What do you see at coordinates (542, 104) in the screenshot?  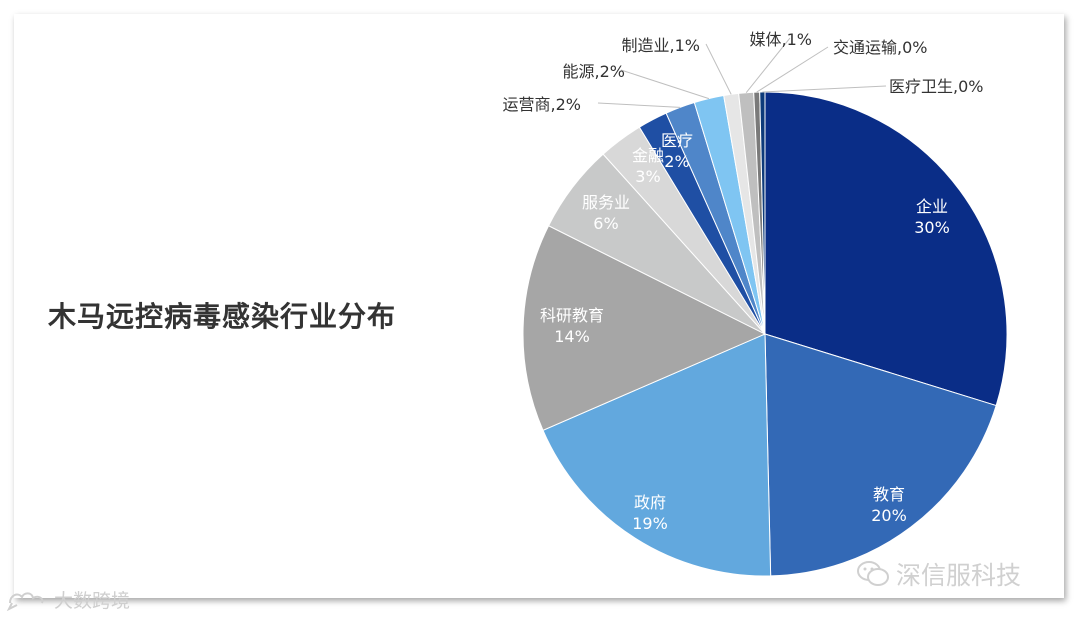 I see `slice-label: 运营商,2%` at bounding box center [542, 104].